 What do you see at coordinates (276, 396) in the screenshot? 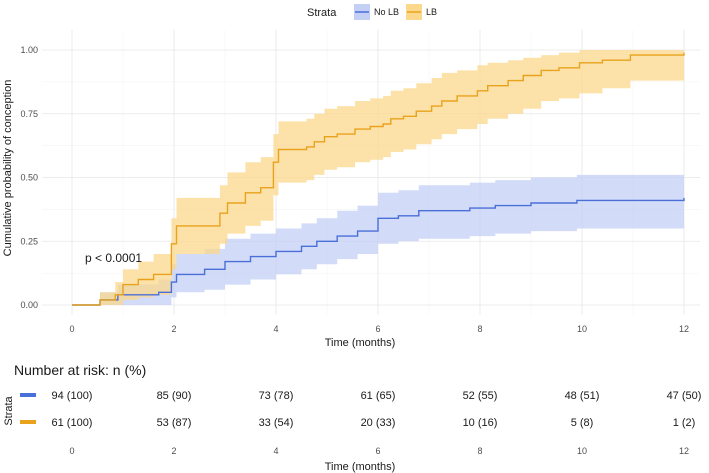
I see `risk-cell-no-lb: 73 (78)` at bounding box center [276, 396].